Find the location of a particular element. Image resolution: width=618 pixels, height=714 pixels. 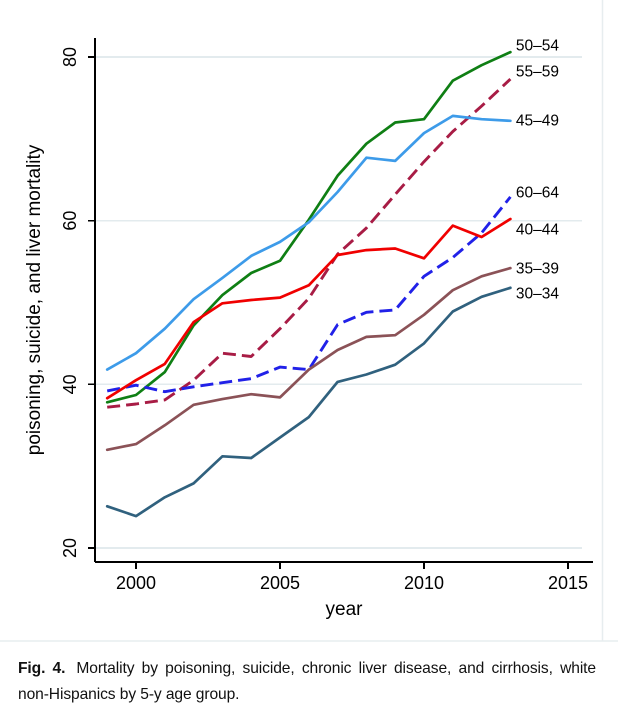

series-label-45-49: 45–49 is located at coordinates (537, 120).